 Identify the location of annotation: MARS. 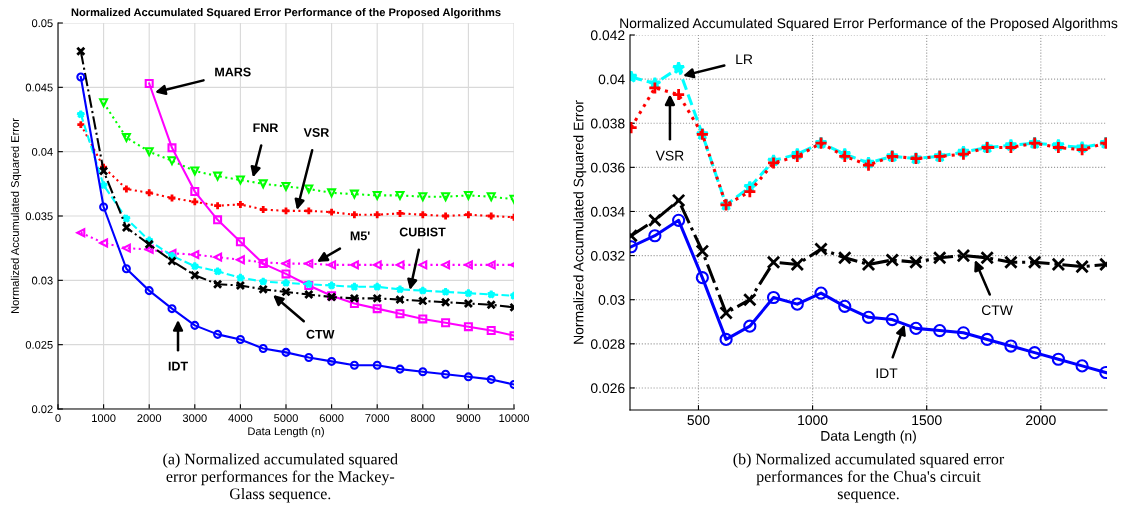
(233, 72).